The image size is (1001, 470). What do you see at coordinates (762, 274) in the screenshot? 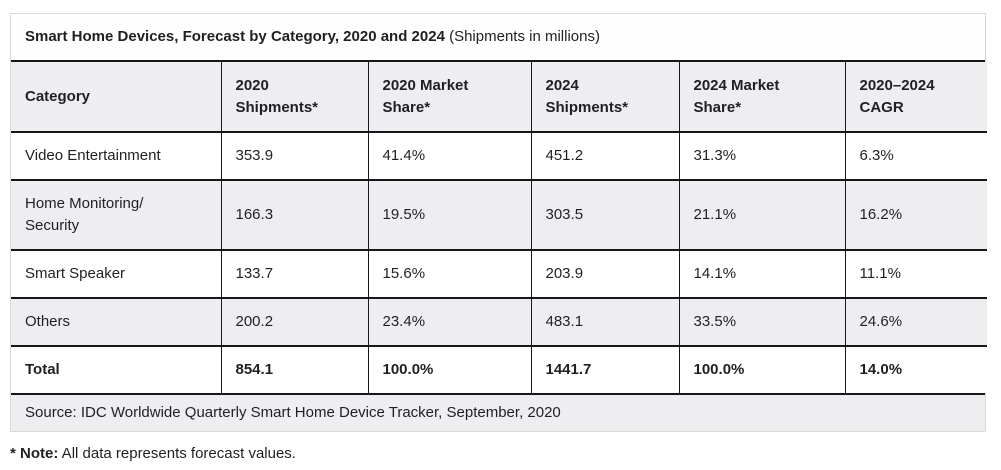
I see `table-cell: 14.1%` at bounding box center [762, 274].